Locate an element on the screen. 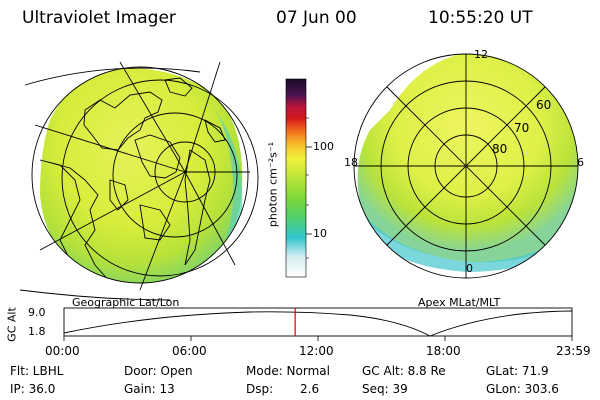 The image size is (600, 400). status-gain: Gain: 13 is located at coordinates (149, 389).